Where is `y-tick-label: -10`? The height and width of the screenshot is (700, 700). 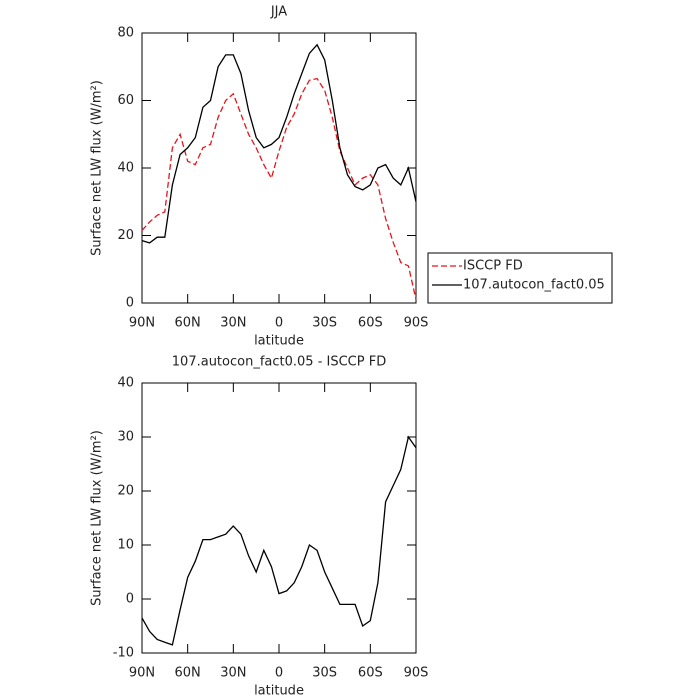 y-tick-label: -10 is located at coordinates (123, 653).